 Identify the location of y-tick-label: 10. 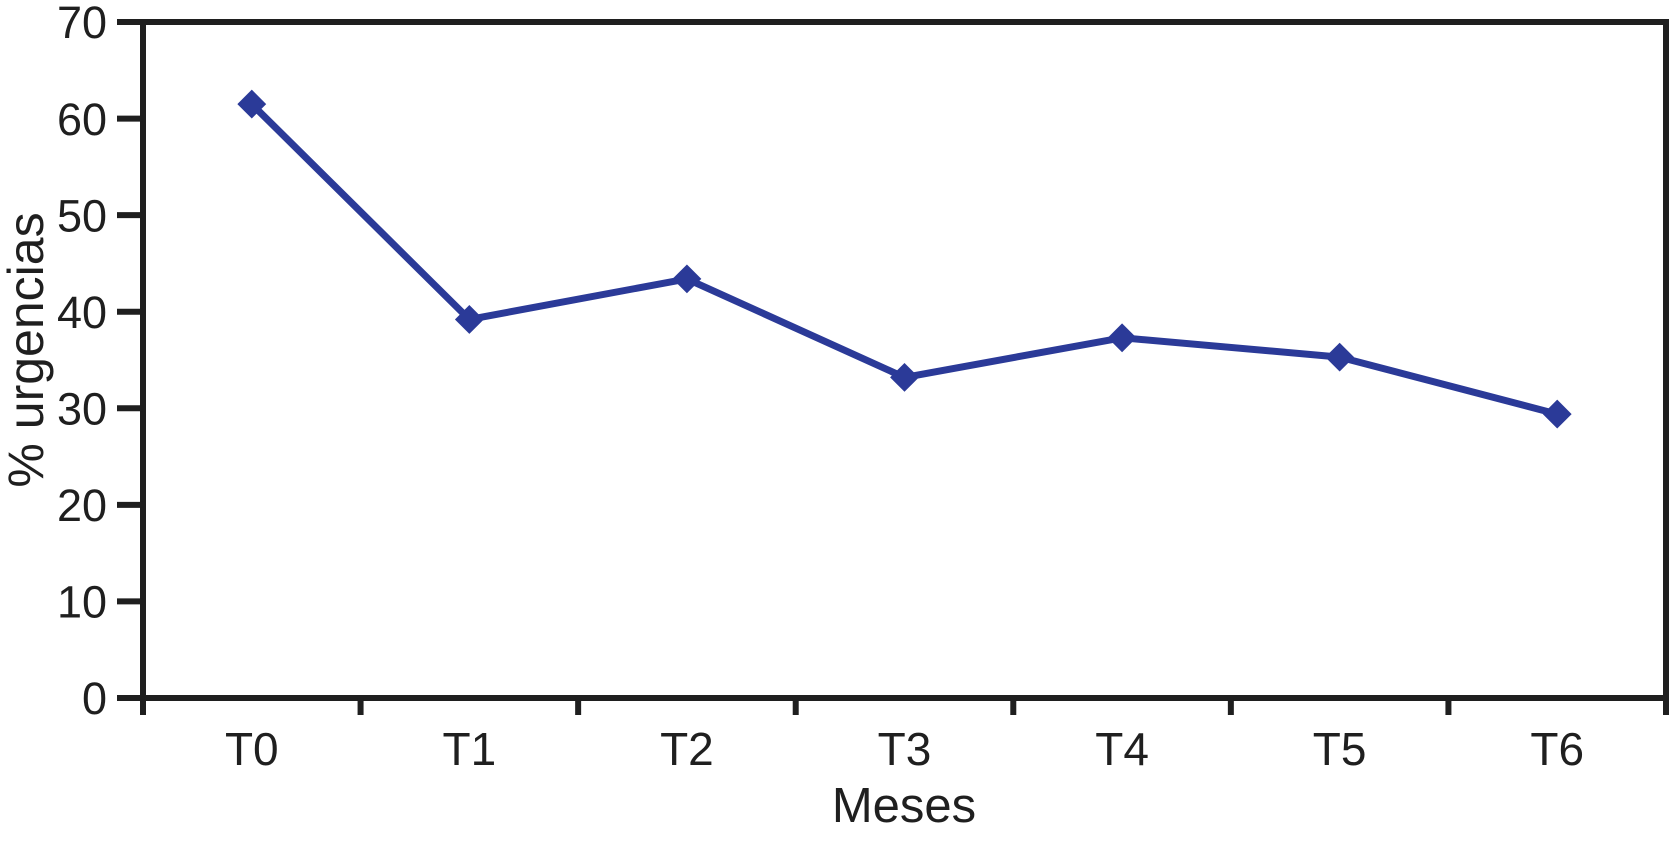
(82, 602).